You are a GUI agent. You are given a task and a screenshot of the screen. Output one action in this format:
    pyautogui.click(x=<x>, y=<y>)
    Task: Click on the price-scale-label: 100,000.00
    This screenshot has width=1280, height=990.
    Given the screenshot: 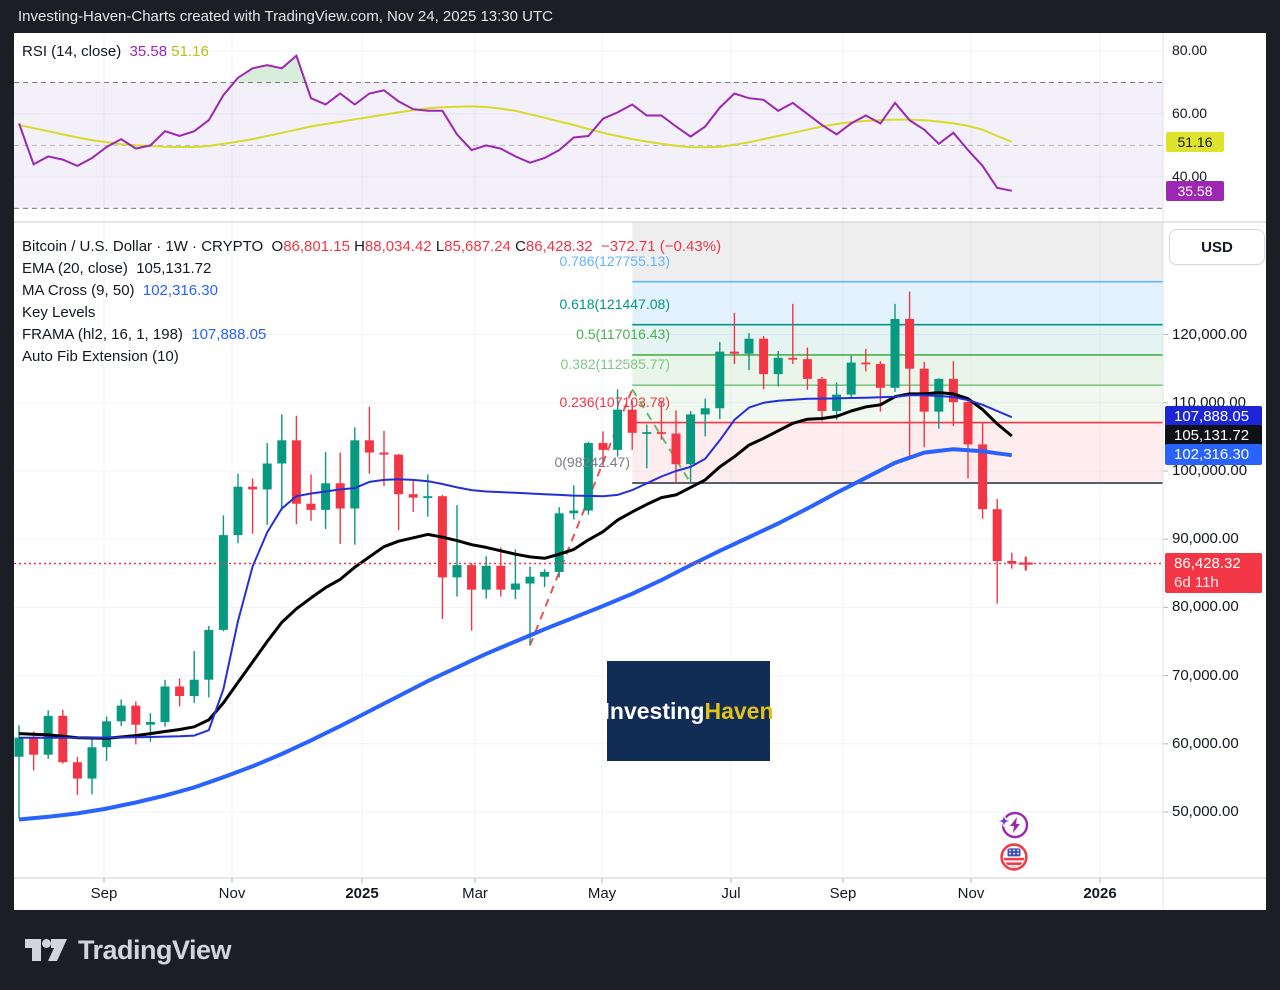 What is the action you would take?
    pyautogui.click(x=1210, y=470)
    